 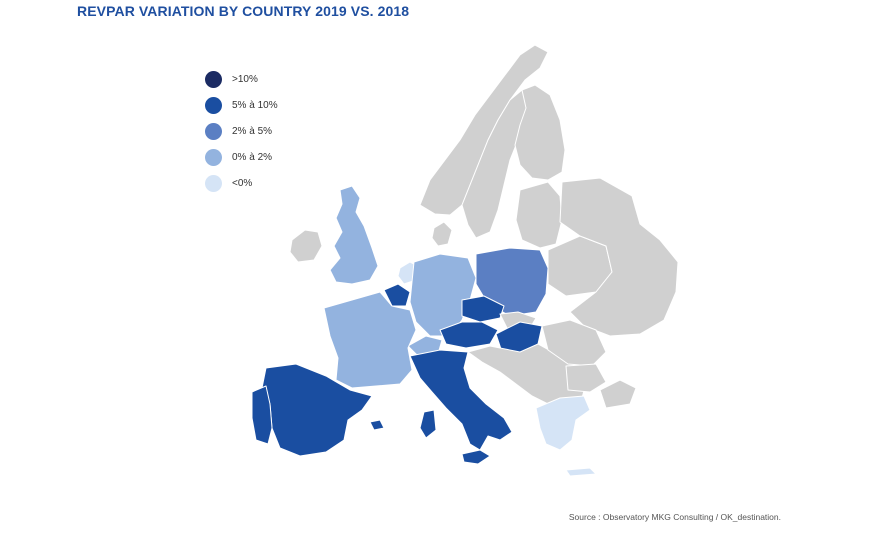 What do you see at coordinates (428, 424) in the screenshot?
I see `country-sardinia` at bounding box center [428, 424].